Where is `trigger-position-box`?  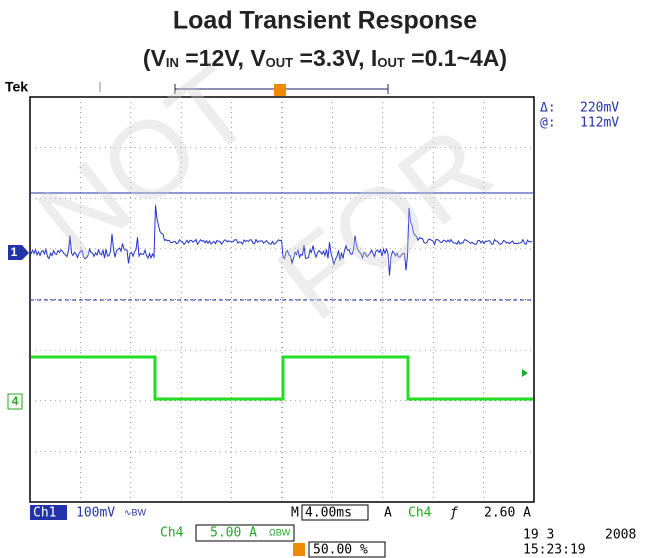
trigger-position-box is located at coordinates (347, 549).